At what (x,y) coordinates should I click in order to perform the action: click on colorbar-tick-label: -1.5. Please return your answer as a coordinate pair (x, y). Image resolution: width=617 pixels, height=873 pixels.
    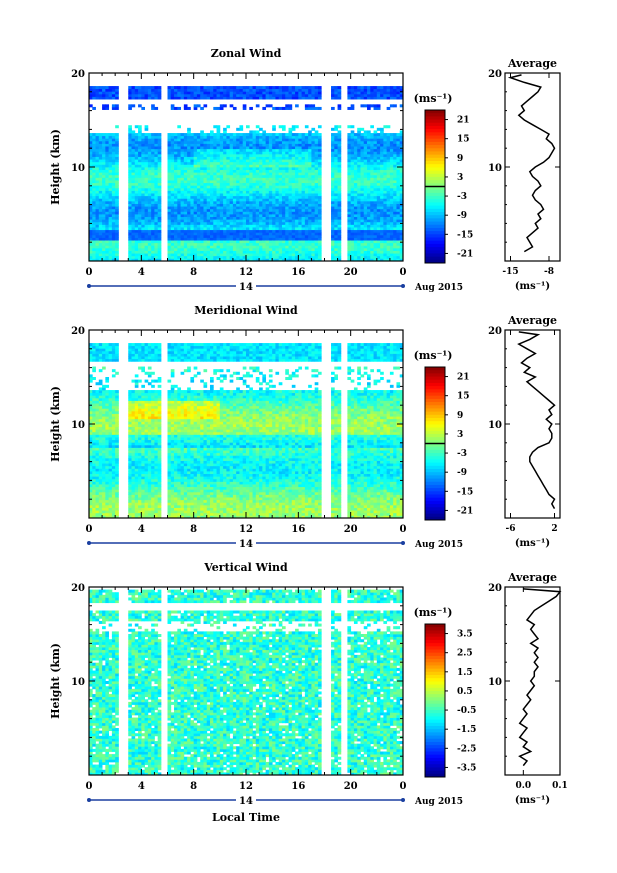
    Looking at the image, I should click on (466, 730).